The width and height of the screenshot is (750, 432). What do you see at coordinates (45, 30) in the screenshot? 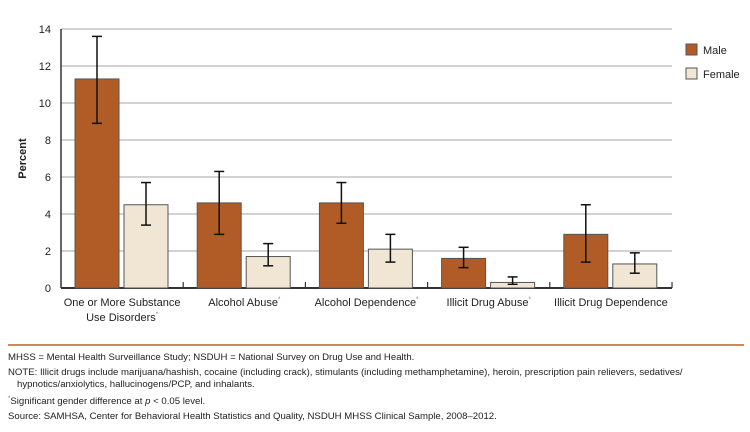
I see `y-tick-label: 14` at bounding box center [45, 30].